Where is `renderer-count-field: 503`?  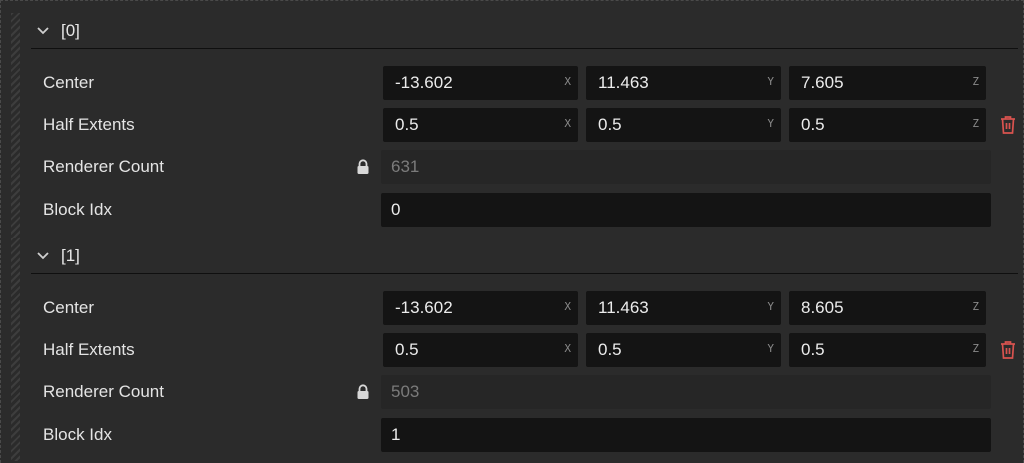
renderer-count-field: 503 is located at coordinates (686, 392).